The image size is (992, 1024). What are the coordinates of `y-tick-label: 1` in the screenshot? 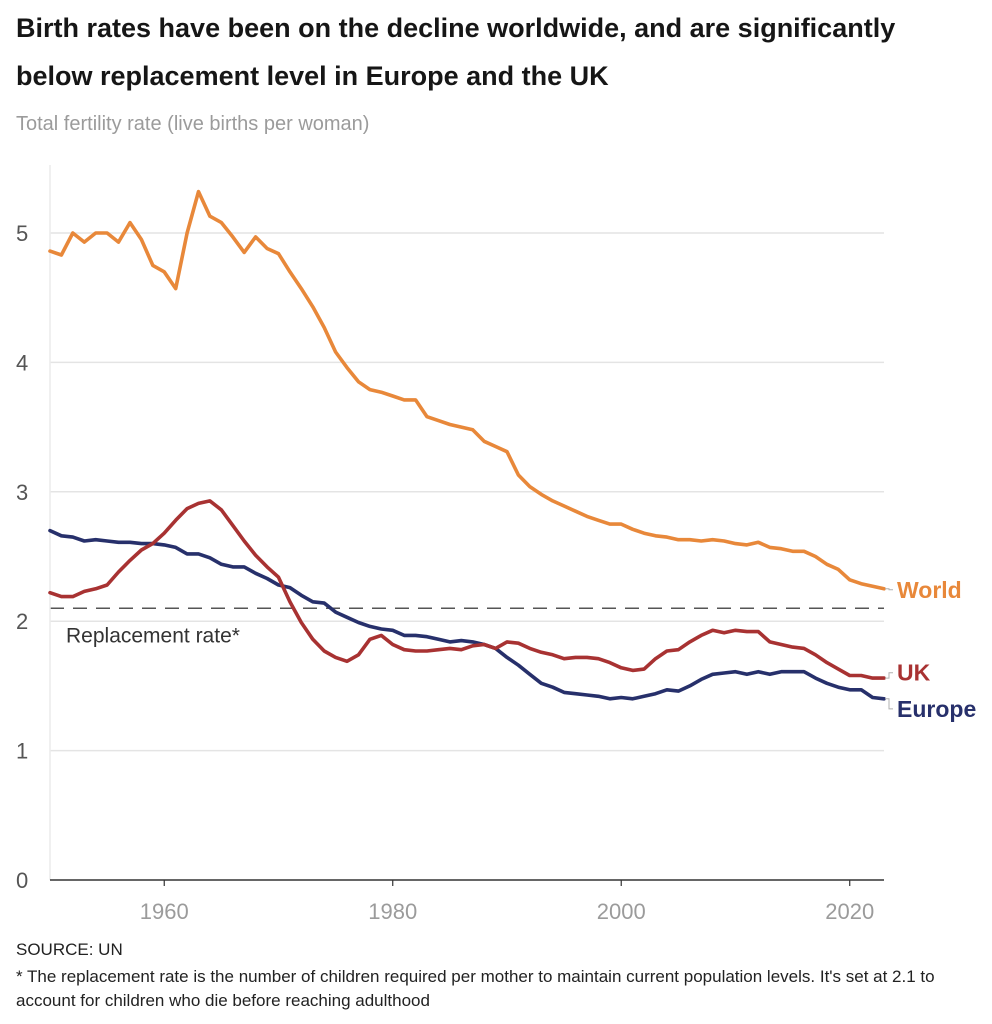 It's located at (22, 751).